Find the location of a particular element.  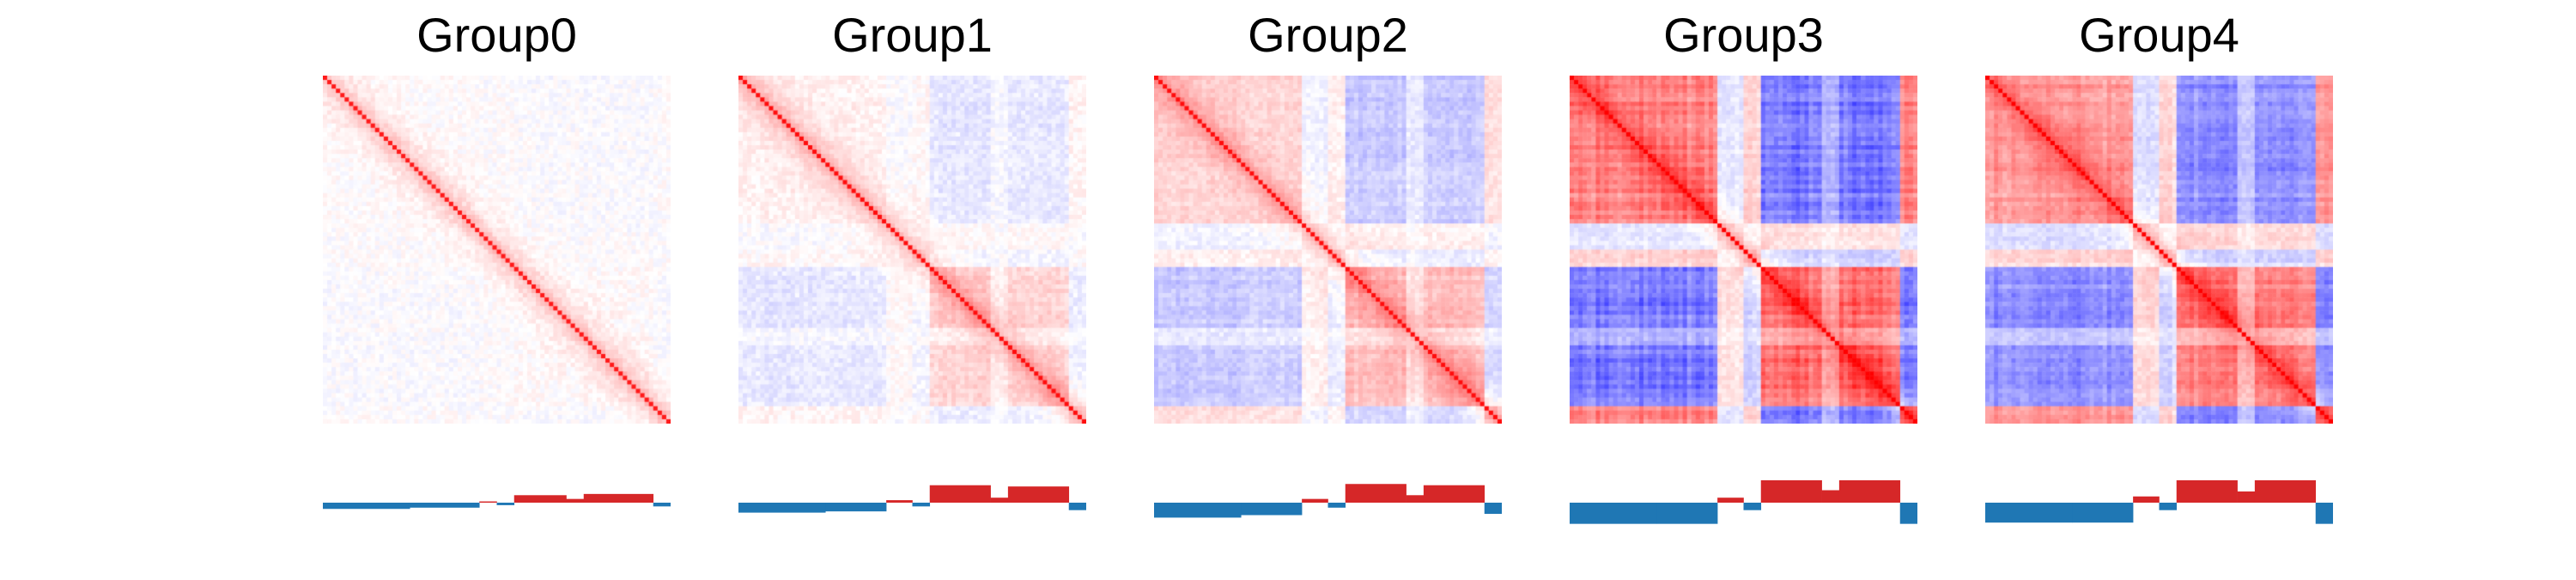

panel-group0: Group0 is located at coordinates (497, 290).